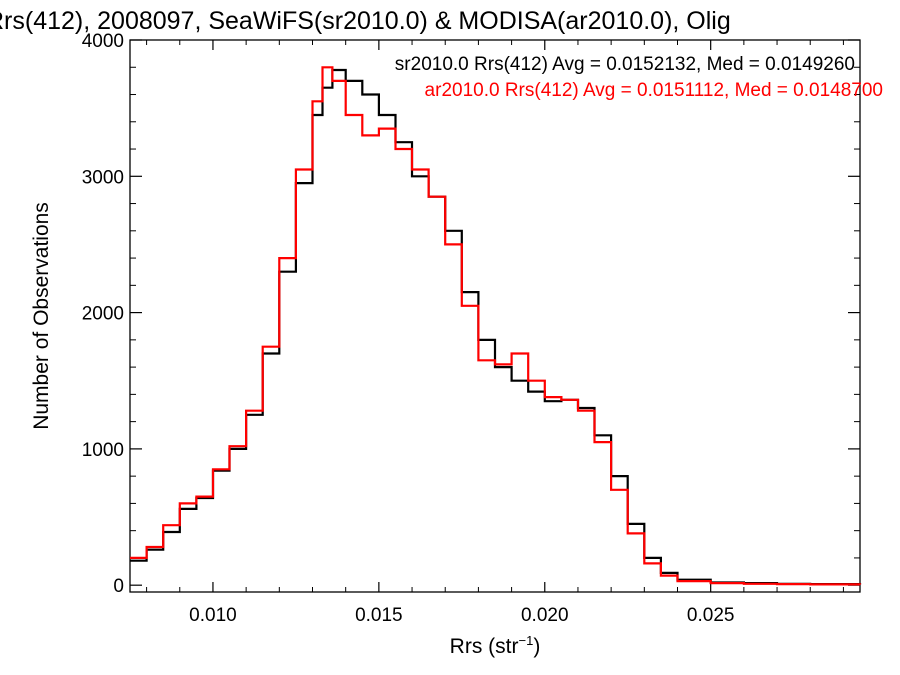 Image resolution: width=900 pixels, height=675 pixels. What do you see at coordinates (103, 314) in the screenshot?
I see `y-tick-label: 2000` at bounding box center [103, 314].